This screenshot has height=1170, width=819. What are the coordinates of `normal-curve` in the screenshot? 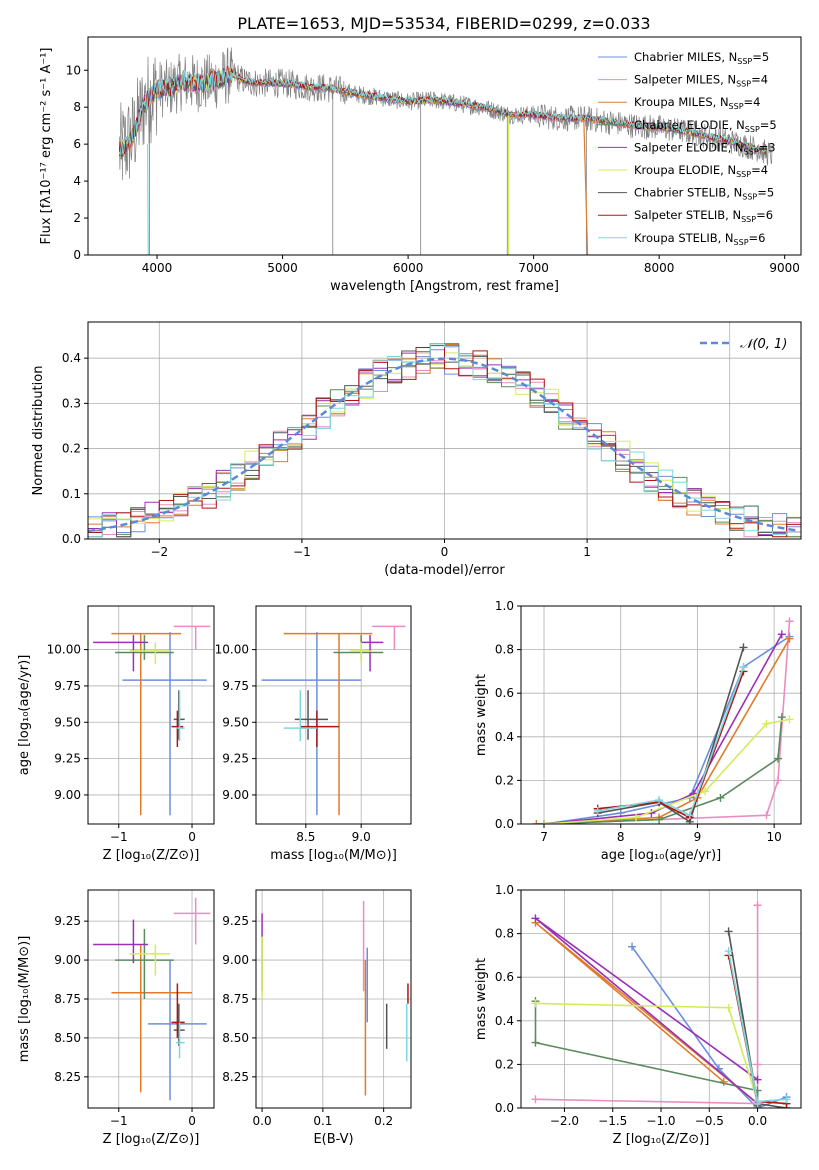 It's located at (443, 445).